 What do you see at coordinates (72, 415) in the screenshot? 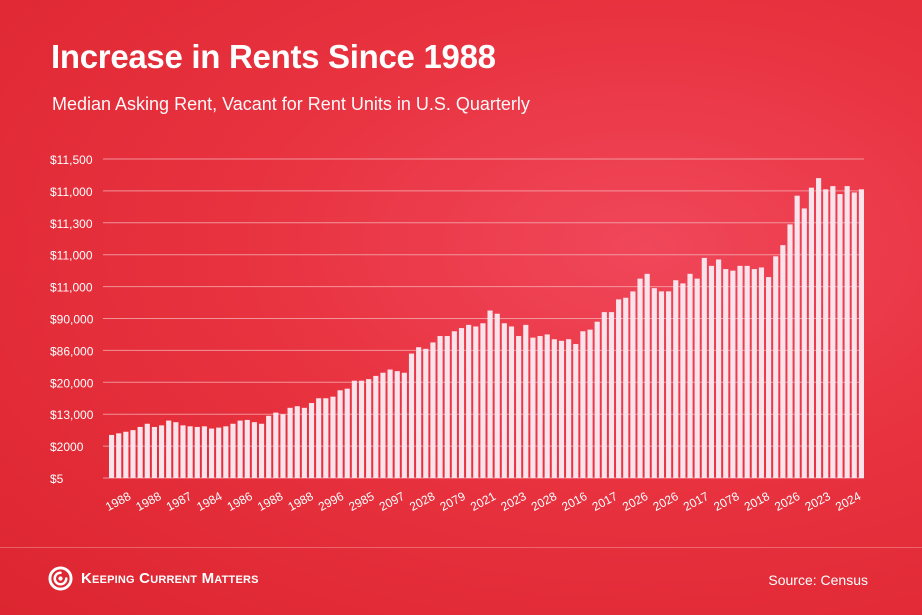
I see `y-tick-label: $13,000` at bounding box center [72, 415].